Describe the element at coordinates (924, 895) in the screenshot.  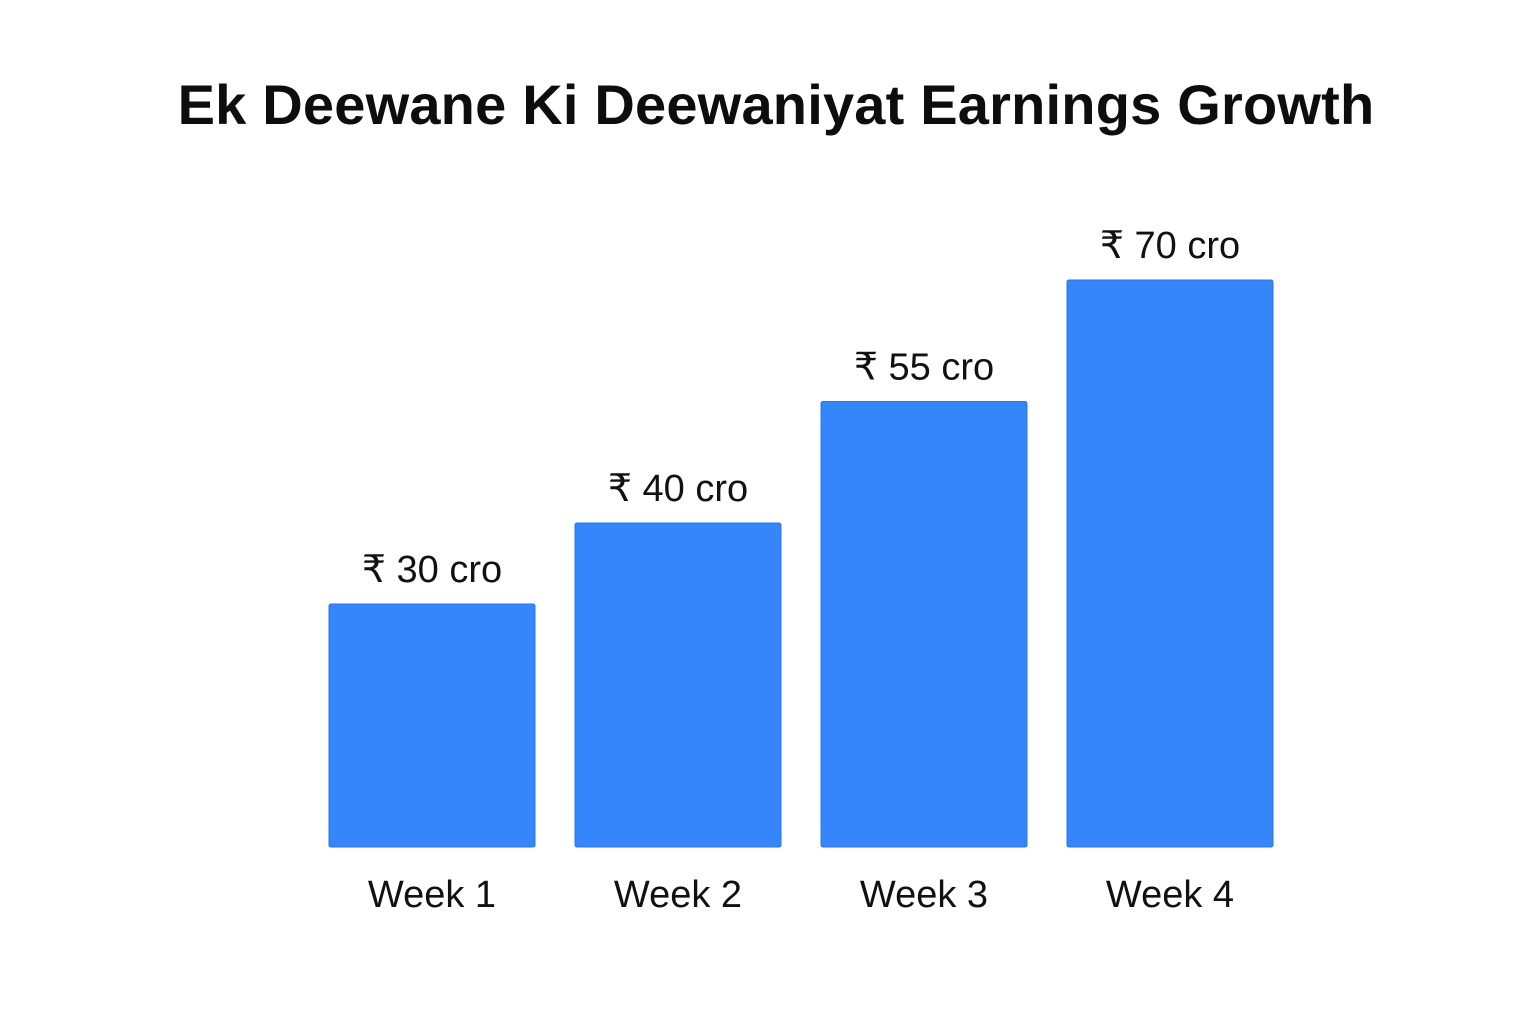
I see `x-tick-label: Week 3` at that location.